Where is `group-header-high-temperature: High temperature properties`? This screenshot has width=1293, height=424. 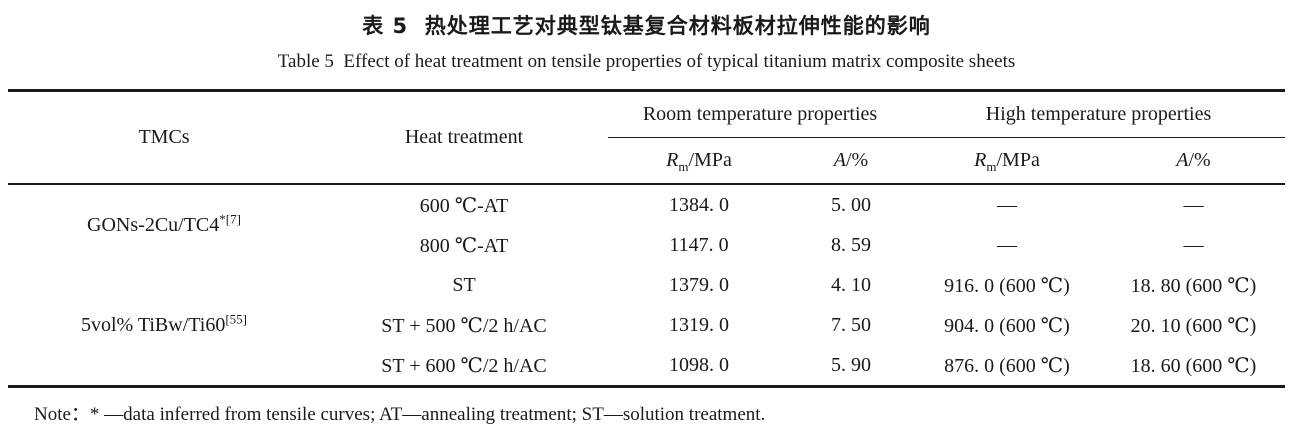
group-header-high-temperature: High temperature properties is located at coordinates (1098, 114).